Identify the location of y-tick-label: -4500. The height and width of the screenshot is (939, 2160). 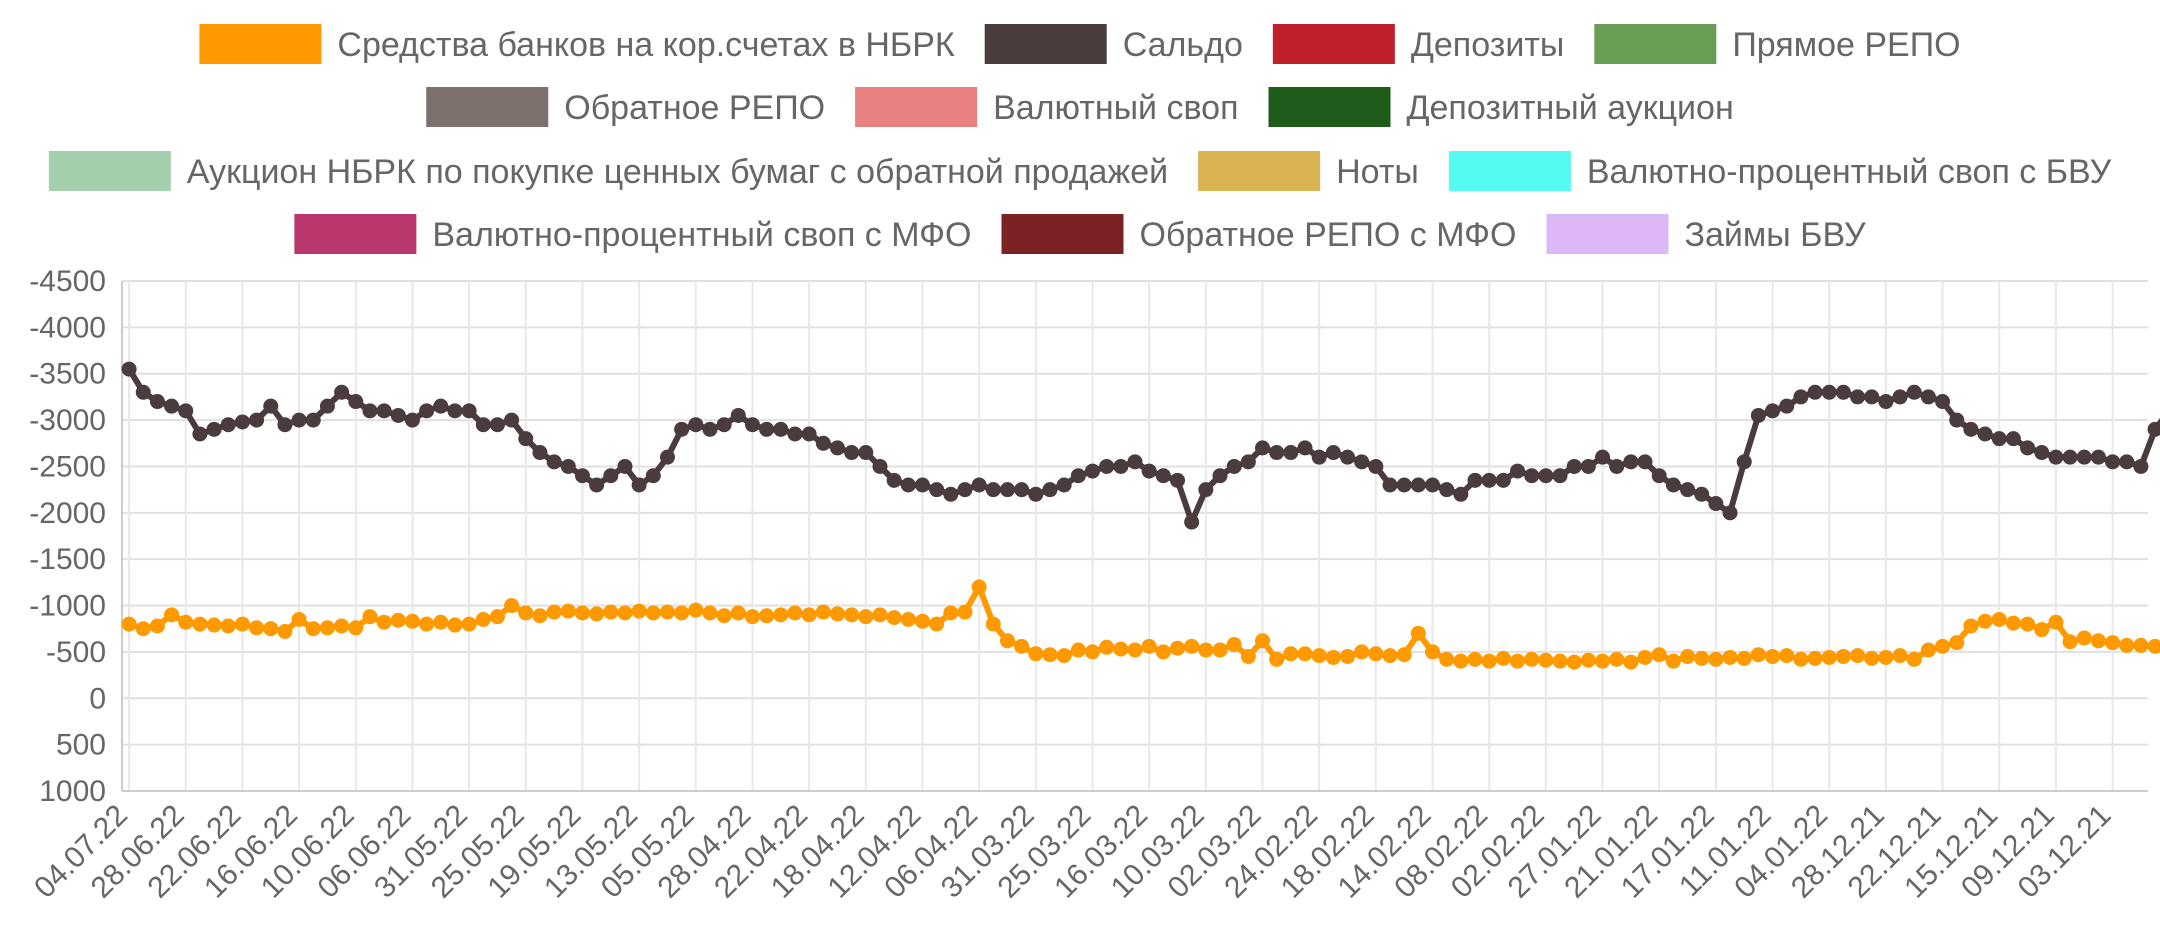
(67, 281).